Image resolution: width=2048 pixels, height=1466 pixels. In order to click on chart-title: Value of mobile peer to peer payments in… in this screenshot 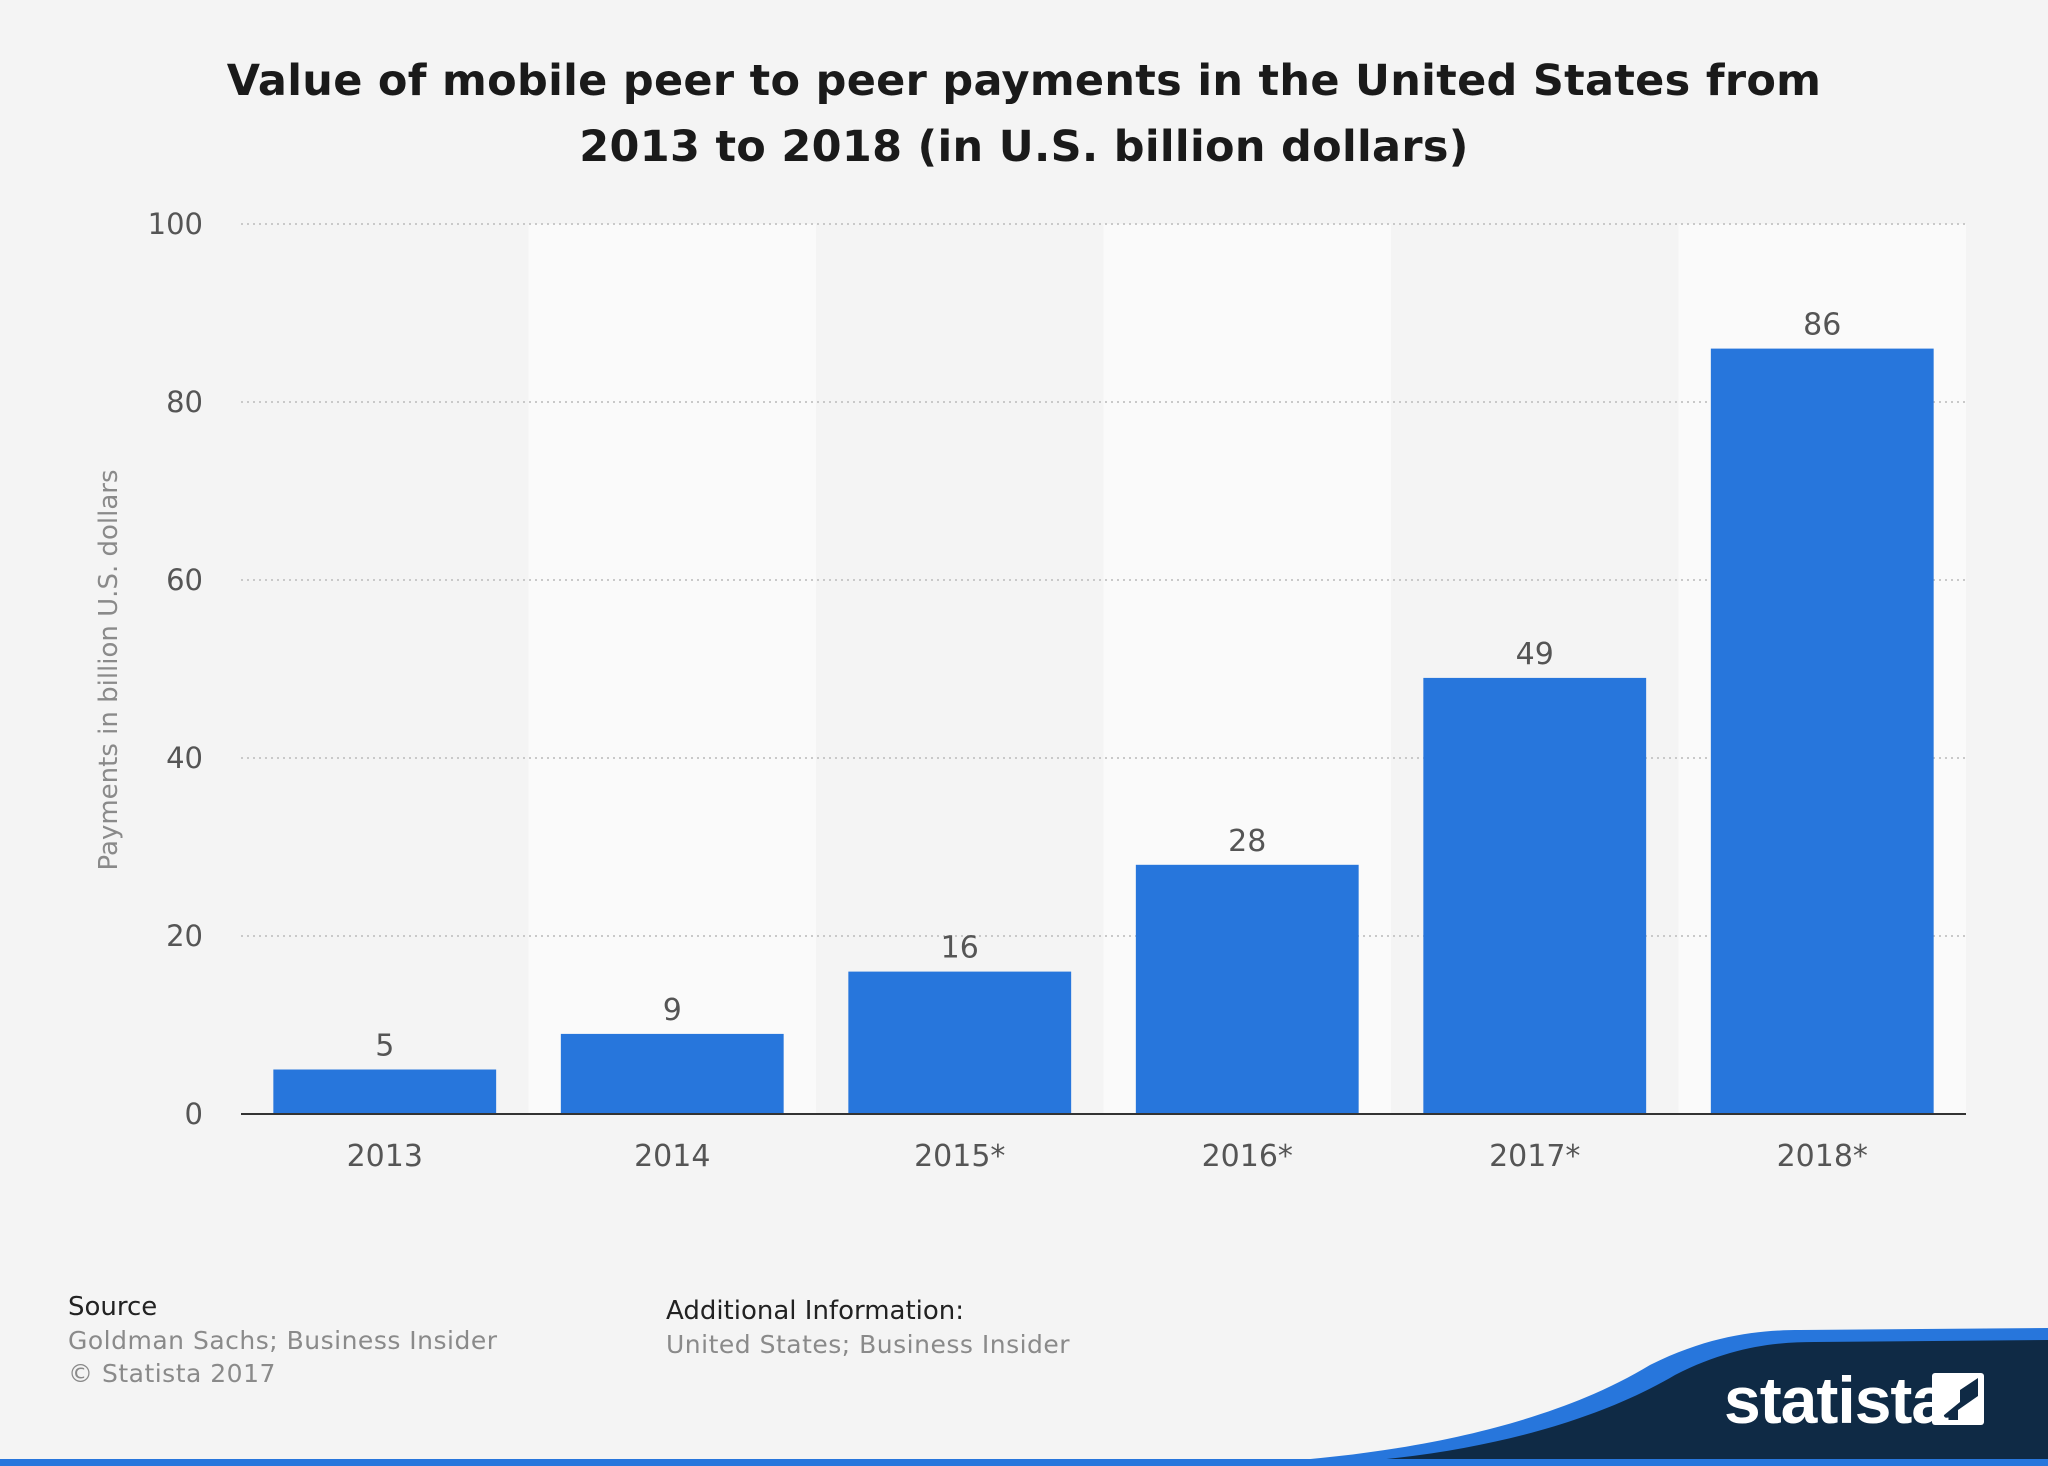, I will do `click(1024, 114)`.